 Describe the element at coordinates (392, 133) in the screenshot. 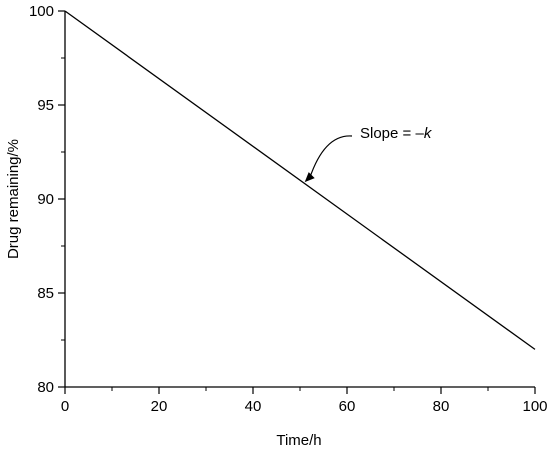

I see `slope-annotation-prefix: Slope = –` at that location.